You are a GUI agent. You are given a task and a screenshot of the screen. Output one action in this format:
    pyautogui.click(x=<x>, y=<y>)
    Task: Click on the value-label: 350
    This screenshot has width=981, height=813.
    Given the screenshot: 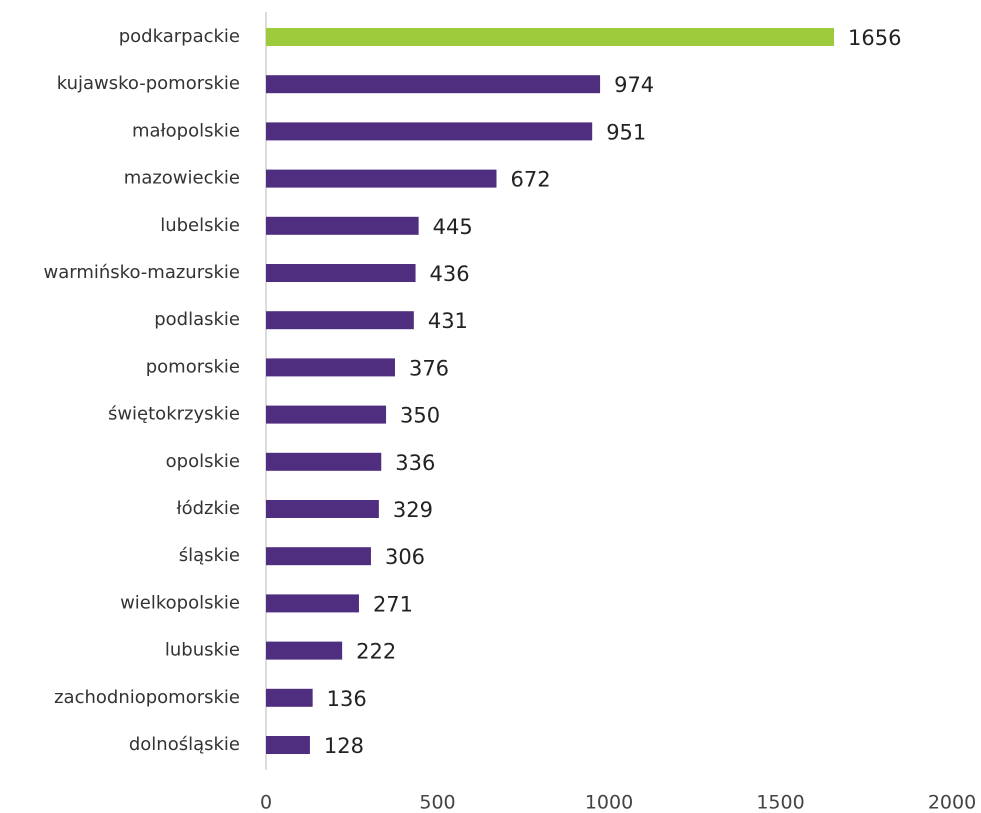 What is the action you would take?
    pyautogui.click(x=420, y=416)
    